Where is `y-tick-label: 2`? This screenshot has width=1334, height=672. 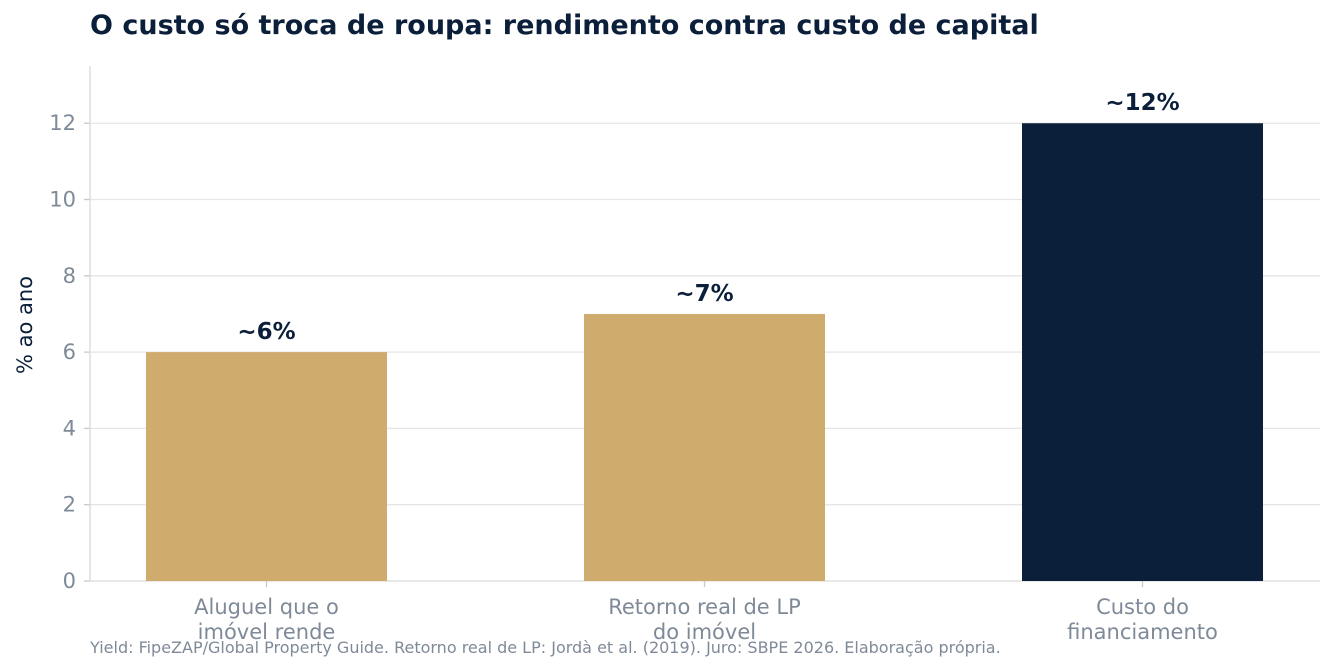 y-tick-label: 2 is located at coordinates (69, 505).